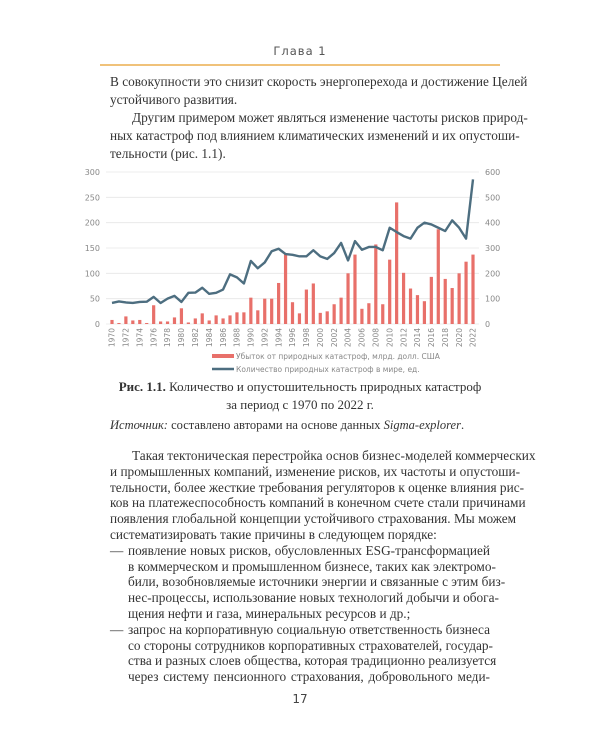 The height and width of the screenshot is (750, 600). I want to click on x-tick-label: 1998, so click(306, 337).